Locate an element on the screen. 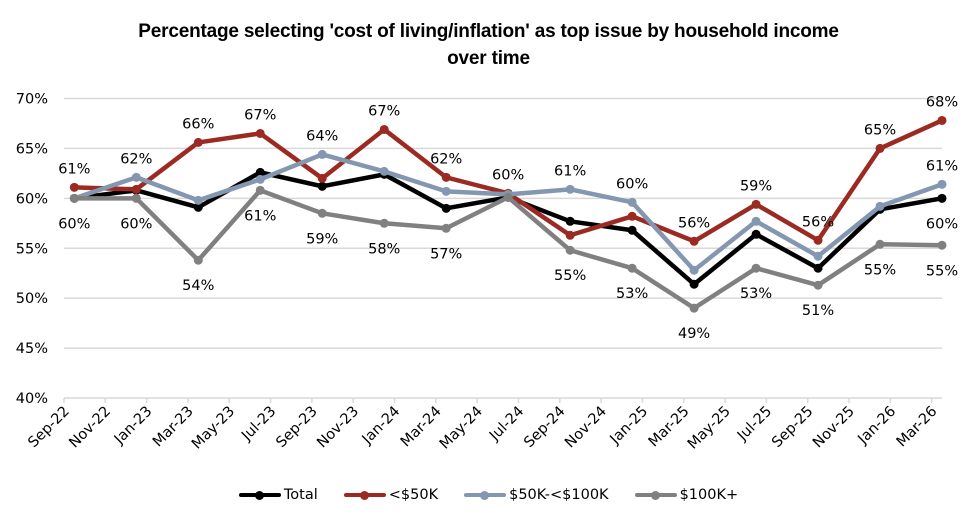 This screenshot has height=529, width=977. y-tick-label: 60% is located at coordinates (32, 199).